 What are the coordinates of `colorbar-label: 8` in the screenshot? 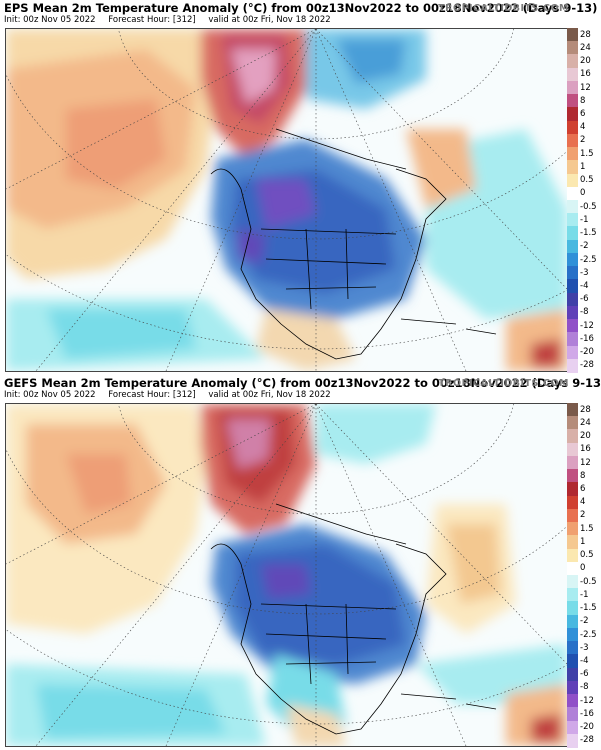 It's located at (583, 475).